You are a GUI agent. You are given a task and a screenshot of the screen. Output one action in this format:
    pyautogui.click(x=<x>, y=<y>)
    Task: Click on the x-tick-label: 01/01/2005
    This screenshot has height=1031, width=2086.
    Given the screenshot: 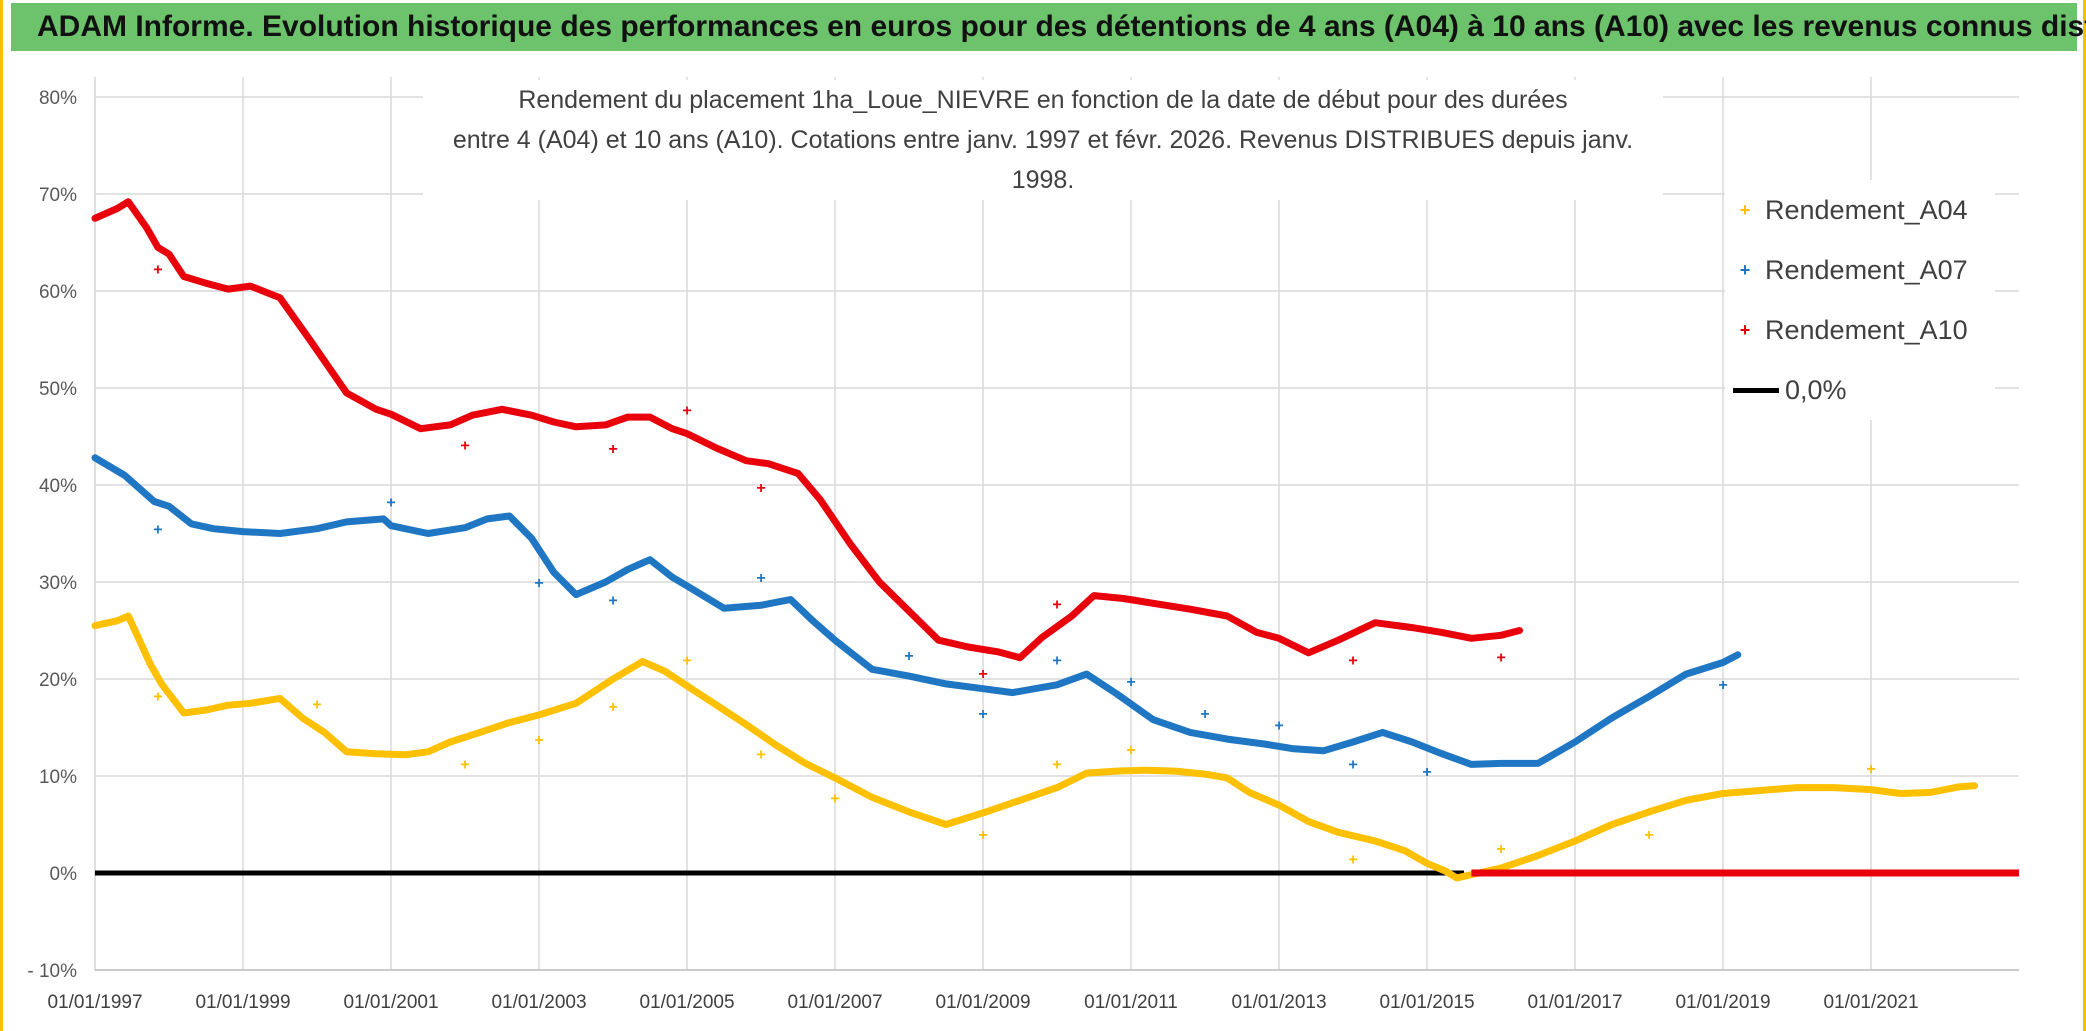 What is the action you would take?
    pyautogui.click(x=686, y=1002)
    